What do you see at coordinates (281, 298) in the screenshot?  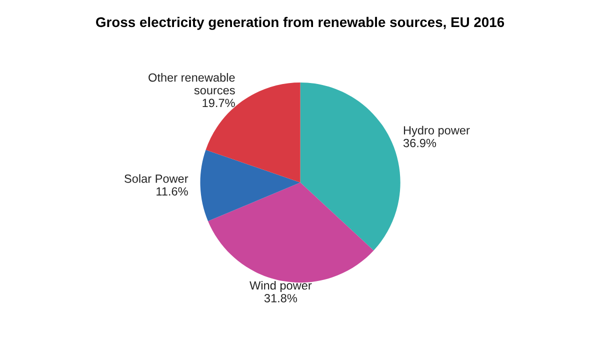 I see `data-label: 31.8%` at bounding box center [281, 298].